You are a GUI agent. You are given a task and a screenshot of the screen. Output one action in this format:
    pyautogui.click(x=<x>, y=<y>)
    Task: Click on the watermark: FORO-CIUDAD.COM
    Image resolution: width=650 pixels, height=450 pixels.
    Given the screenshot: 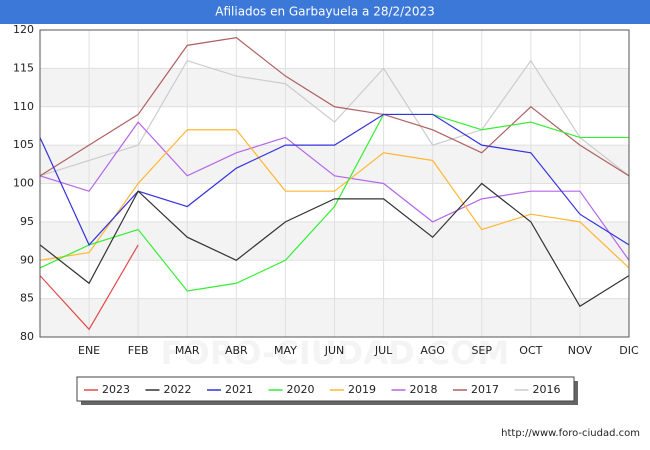 What is the action you would take?
    pyautogui.click(x=335, y=353)
    